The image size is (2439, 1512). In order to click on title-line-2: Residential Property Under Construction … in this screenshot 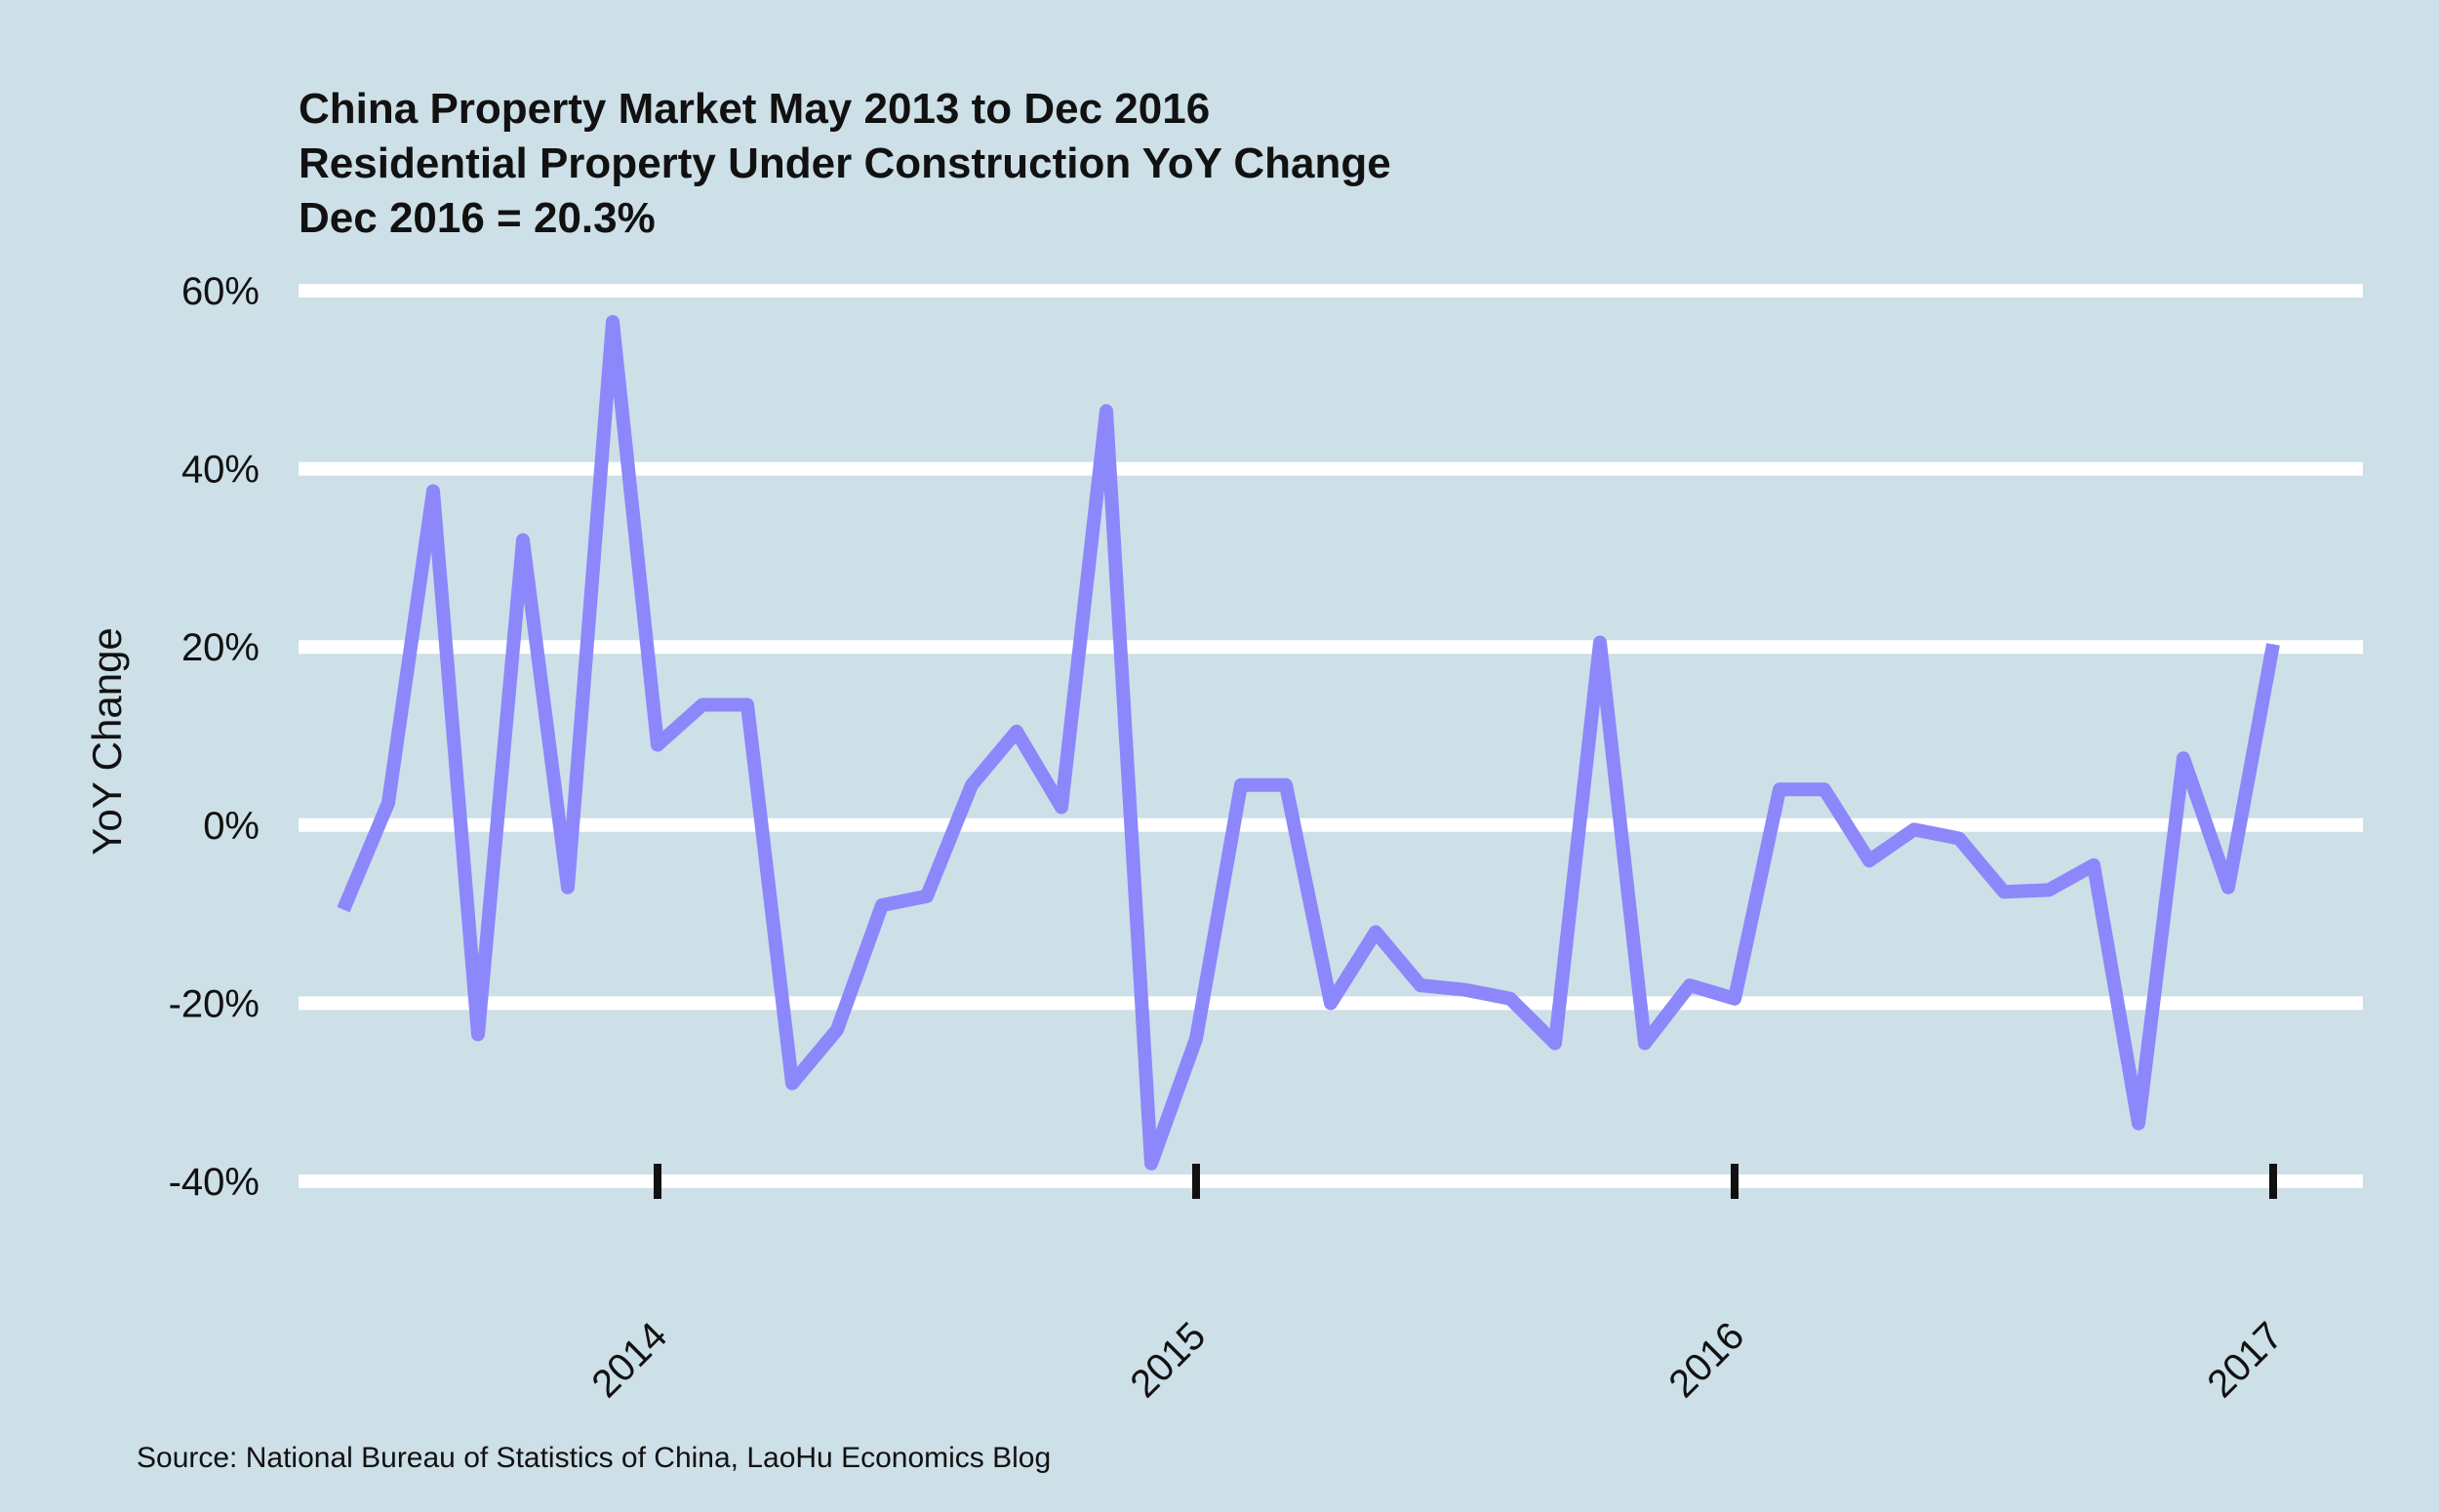, I will do `click(845, 163)`.